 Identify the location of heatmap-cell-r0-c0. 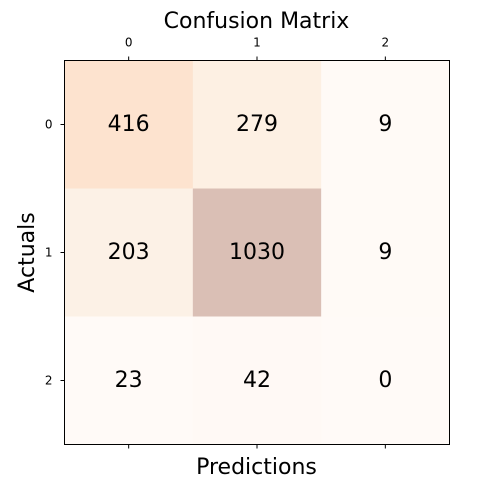
(129, 124).